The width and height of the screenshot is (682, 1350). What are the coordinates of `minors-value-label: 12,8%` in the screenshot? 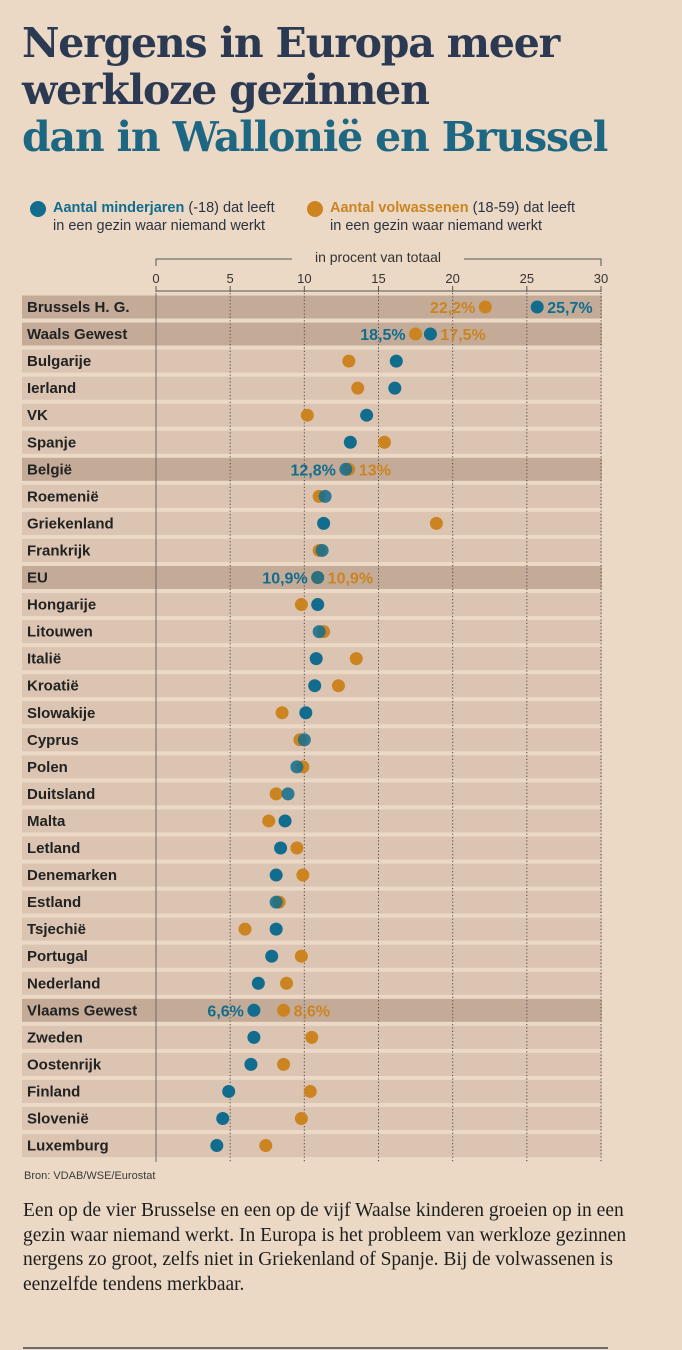 It's located at (312, 470).